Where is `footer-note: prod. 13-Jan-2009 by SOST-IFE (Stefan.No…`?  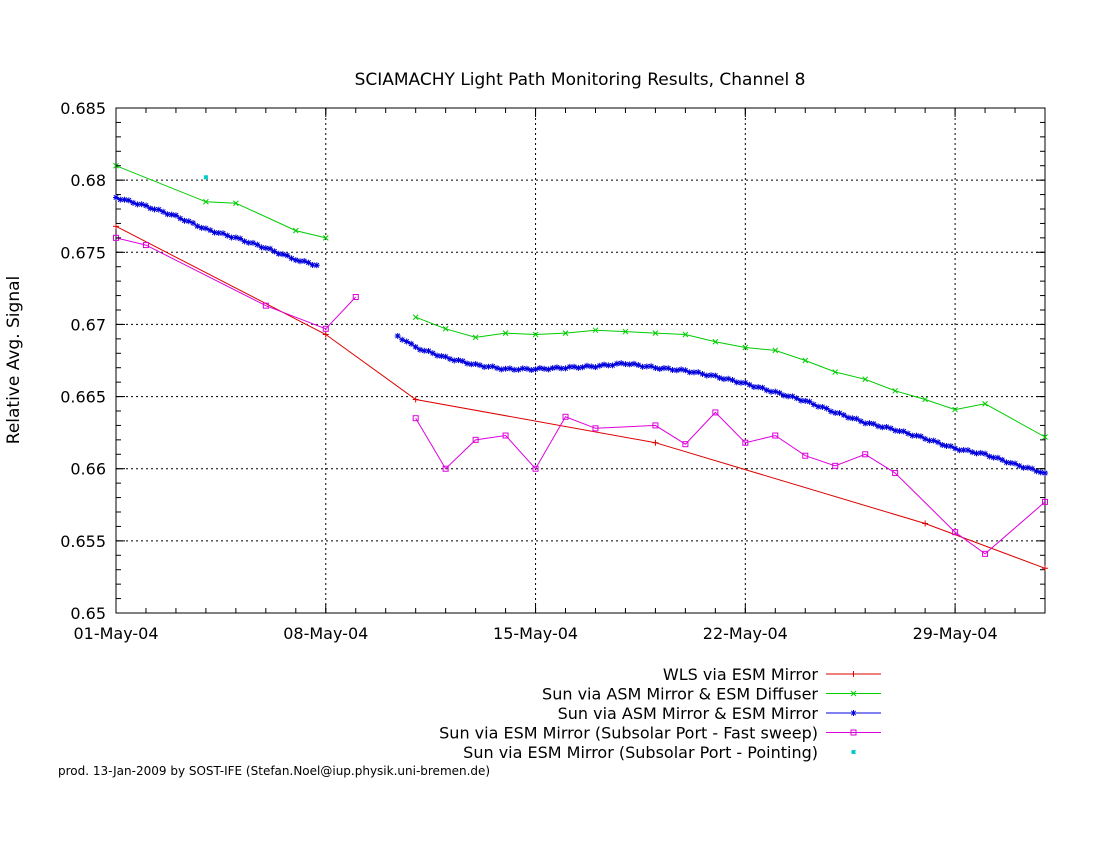 footer-note: prod. 13-Jan-2009 by SOST-IFE (Stefan.No… is located at coordinates (274, 771).